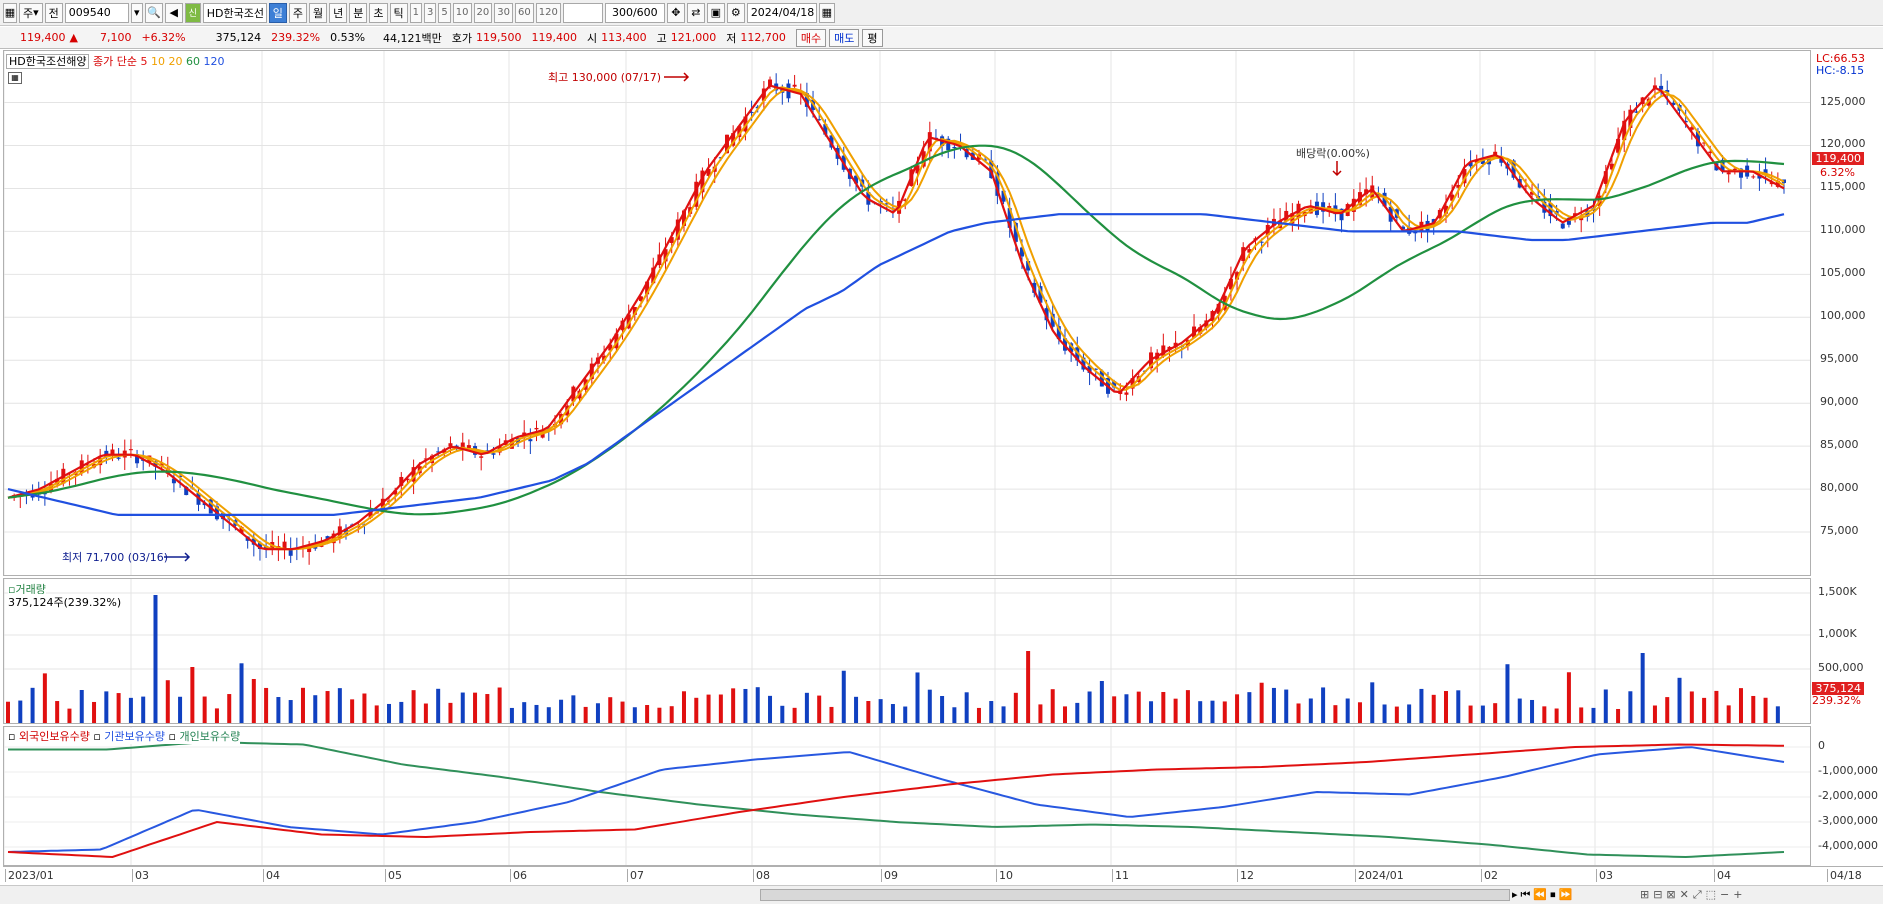 This screenshot has height=904, width=1883. I want to click on period-year-tab: 년, so click(338, 12).